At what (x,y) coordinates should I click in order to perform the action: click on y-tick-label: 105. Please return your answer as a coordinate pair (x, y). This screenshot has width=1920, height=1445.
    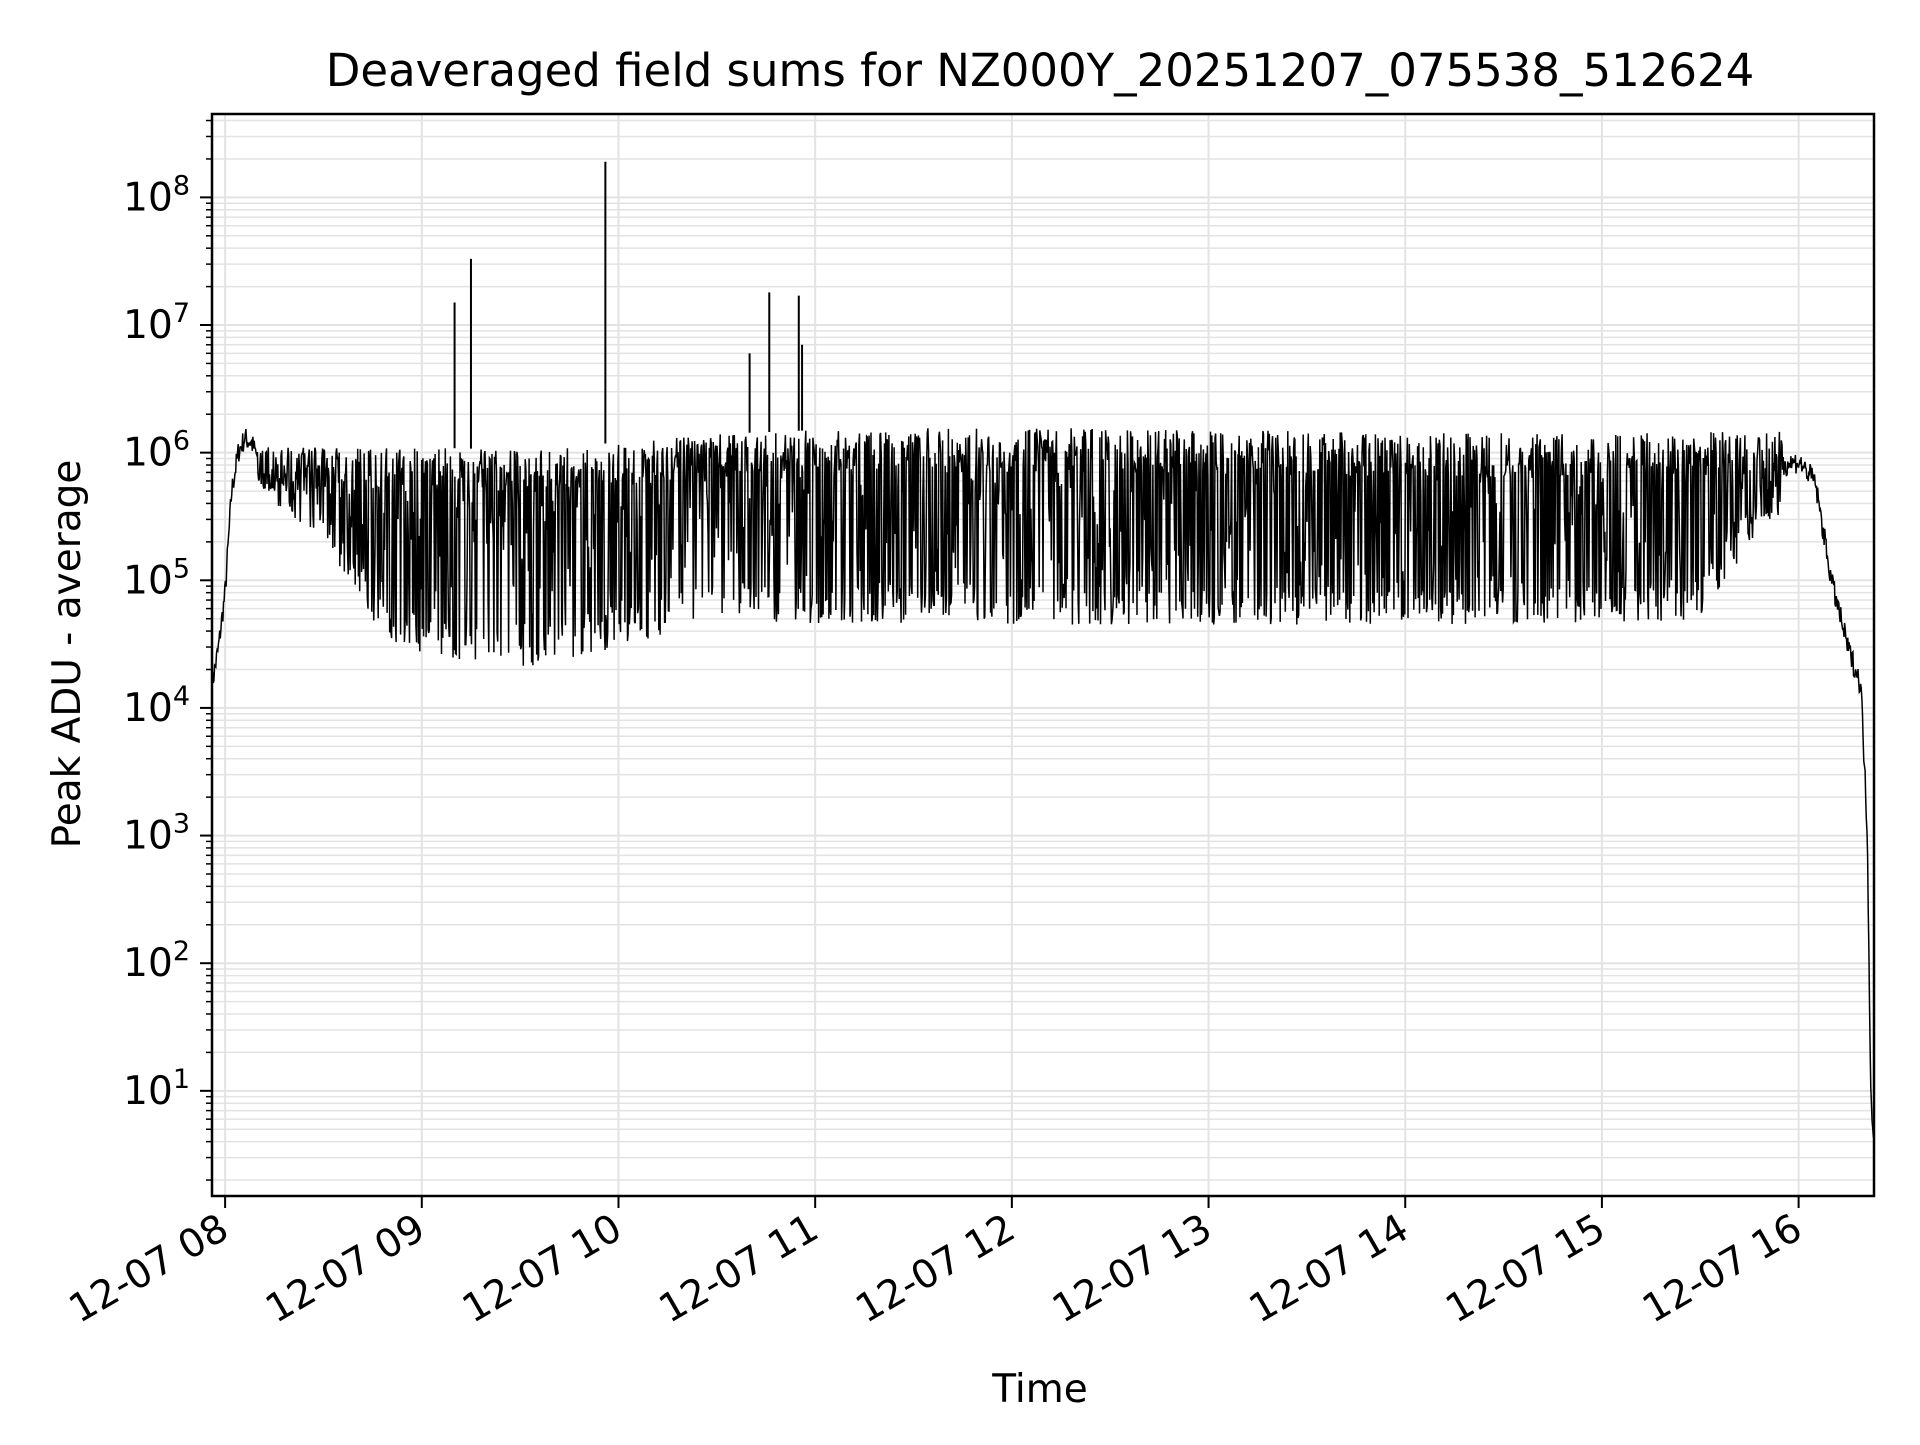
    Looking at the image, I should click on (156, 578).